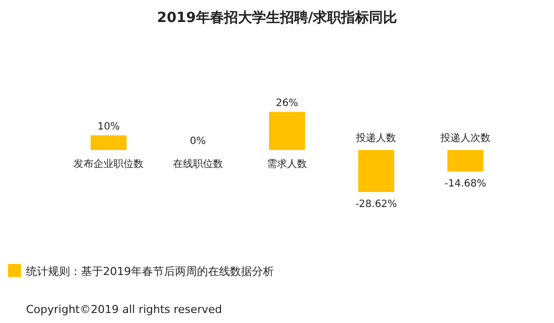 The image size is (554, 323). What do you see at coordinates (197, 164) in the screenshot?
I see `x-tick-label: 在线职位数` at bounding box center [197, 164].